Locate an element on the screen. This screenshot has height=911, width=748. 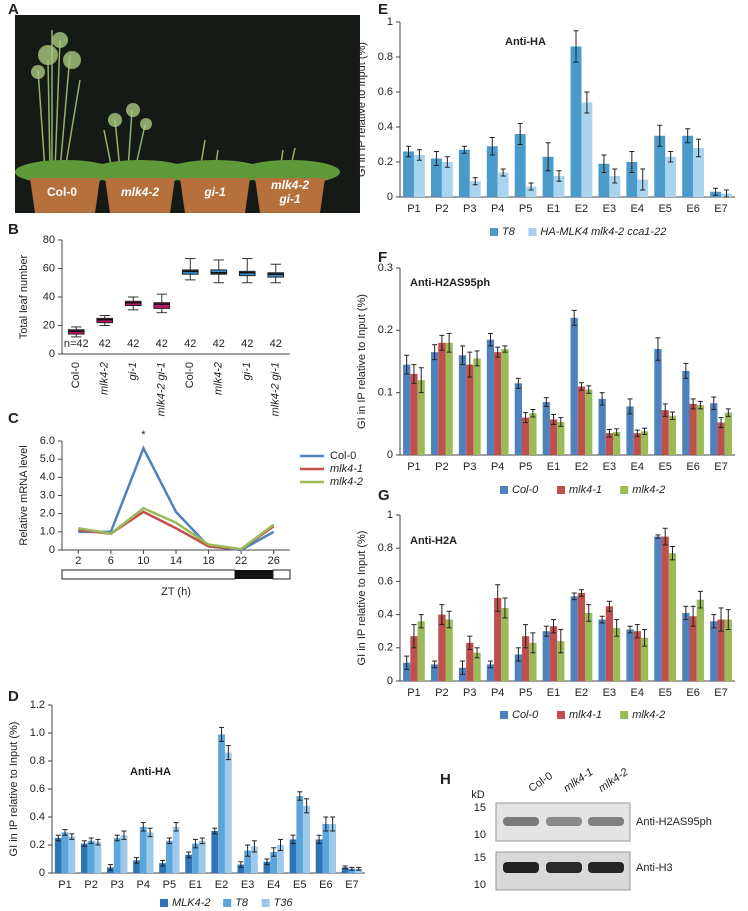
chart-title: Anti-HA is located at coordinates (525, 42).